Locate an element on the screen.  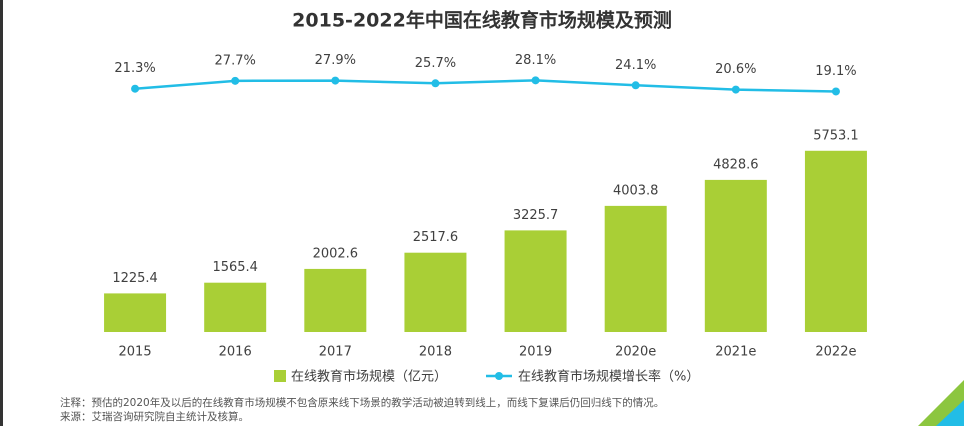
x-tick-label: 2022e is located at coordinates (835, 352).